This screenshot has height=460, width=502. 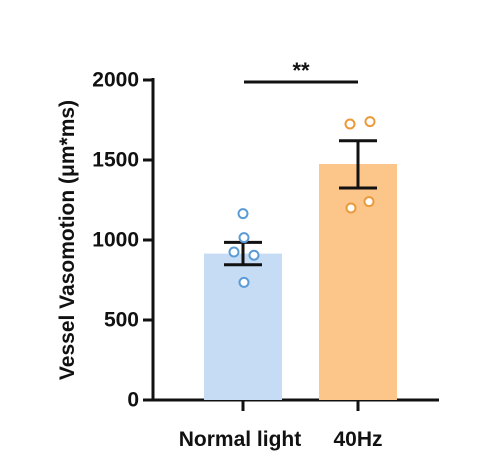 I want to click on data-points-group, so click(x=302, y=202).